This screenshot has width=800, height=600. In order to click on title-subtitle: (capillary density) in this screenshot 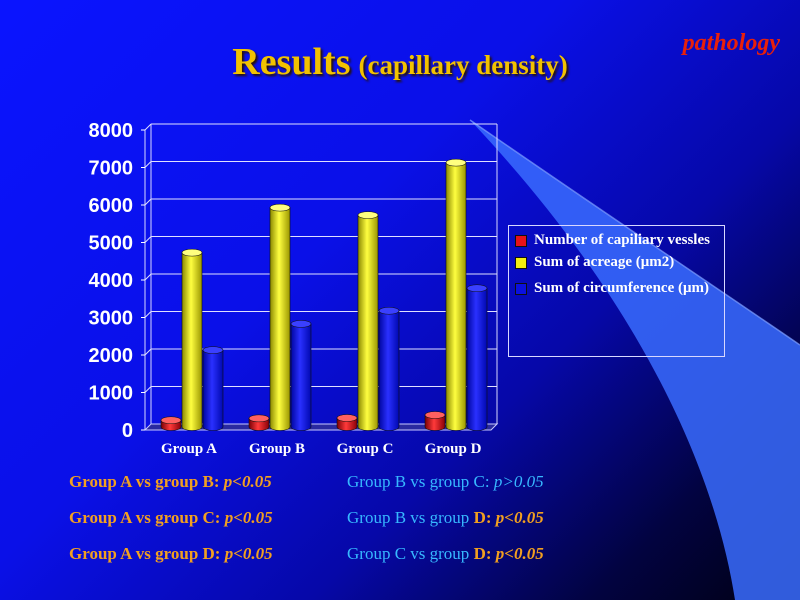, I will do `click(463, 65)`.